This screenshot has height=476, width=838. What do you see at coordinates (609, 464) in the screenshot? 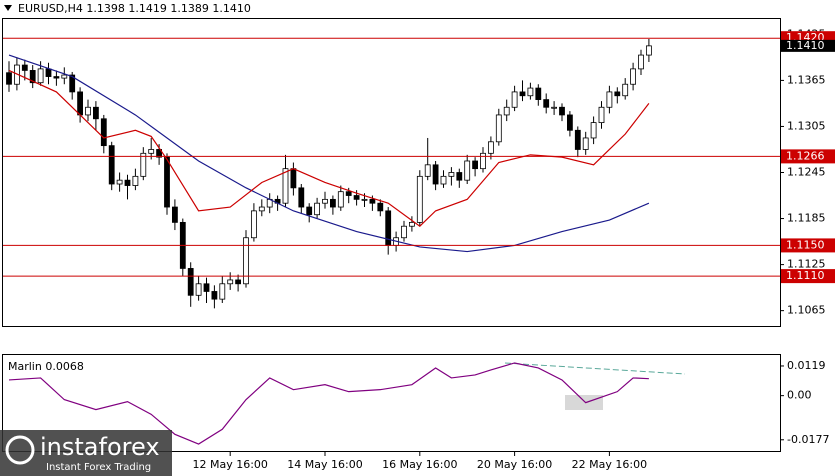
I see `x-tick-label: 22 May 16:00` at bounding box center [609, 464].